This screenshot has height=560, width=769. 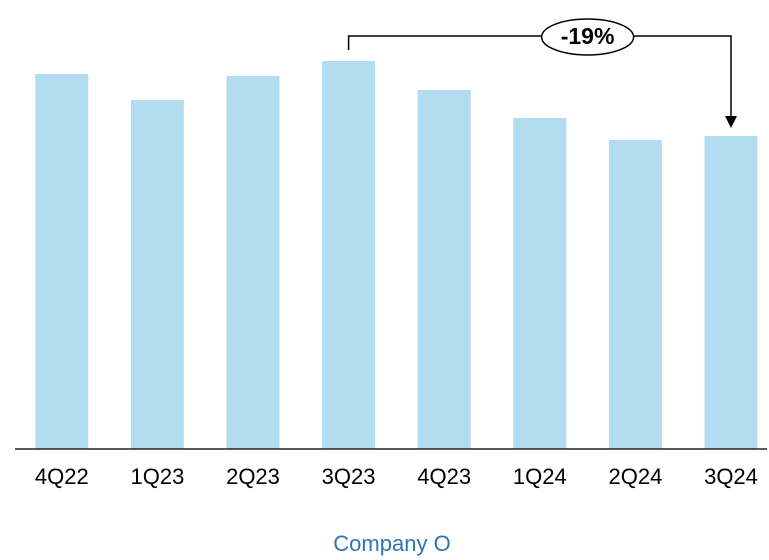 What do you see at coordinates (444, 476) in the screenshot?
I see `x-tick-label: 4Q23` at bounding box center [444, 476].